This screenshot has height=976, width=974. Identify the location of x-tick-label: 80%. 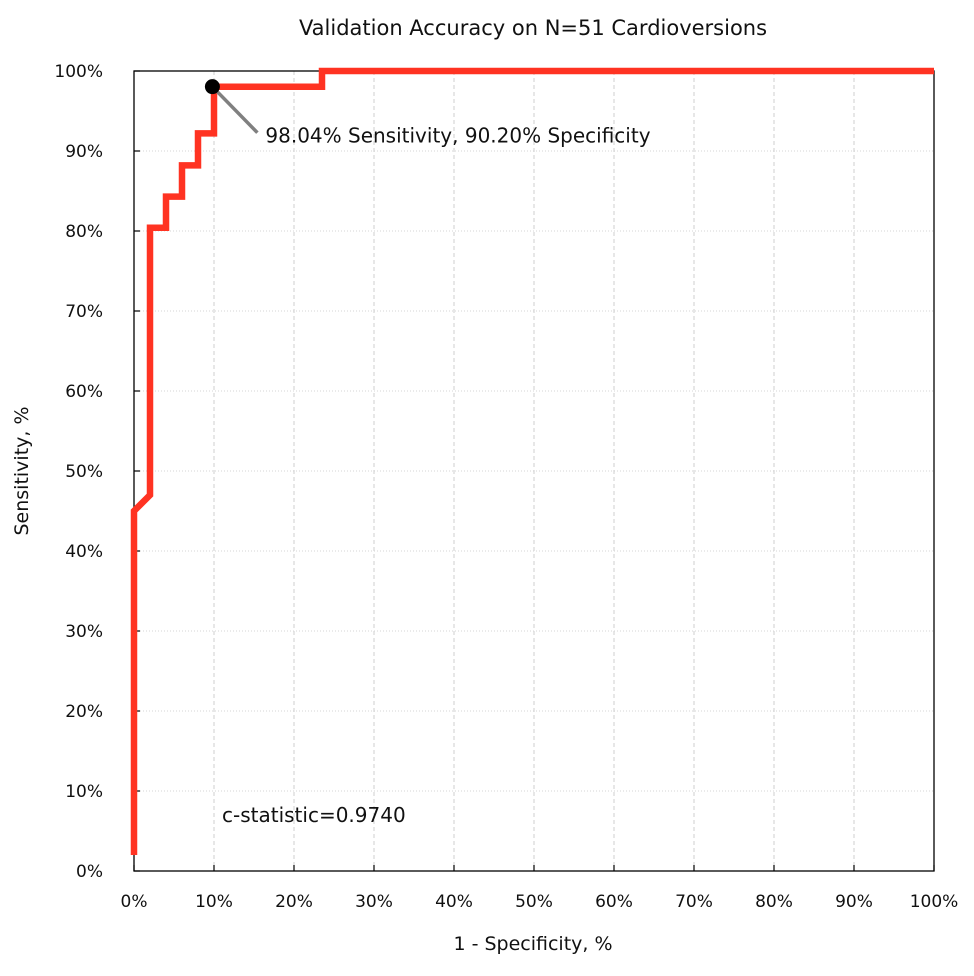
(774, 902).